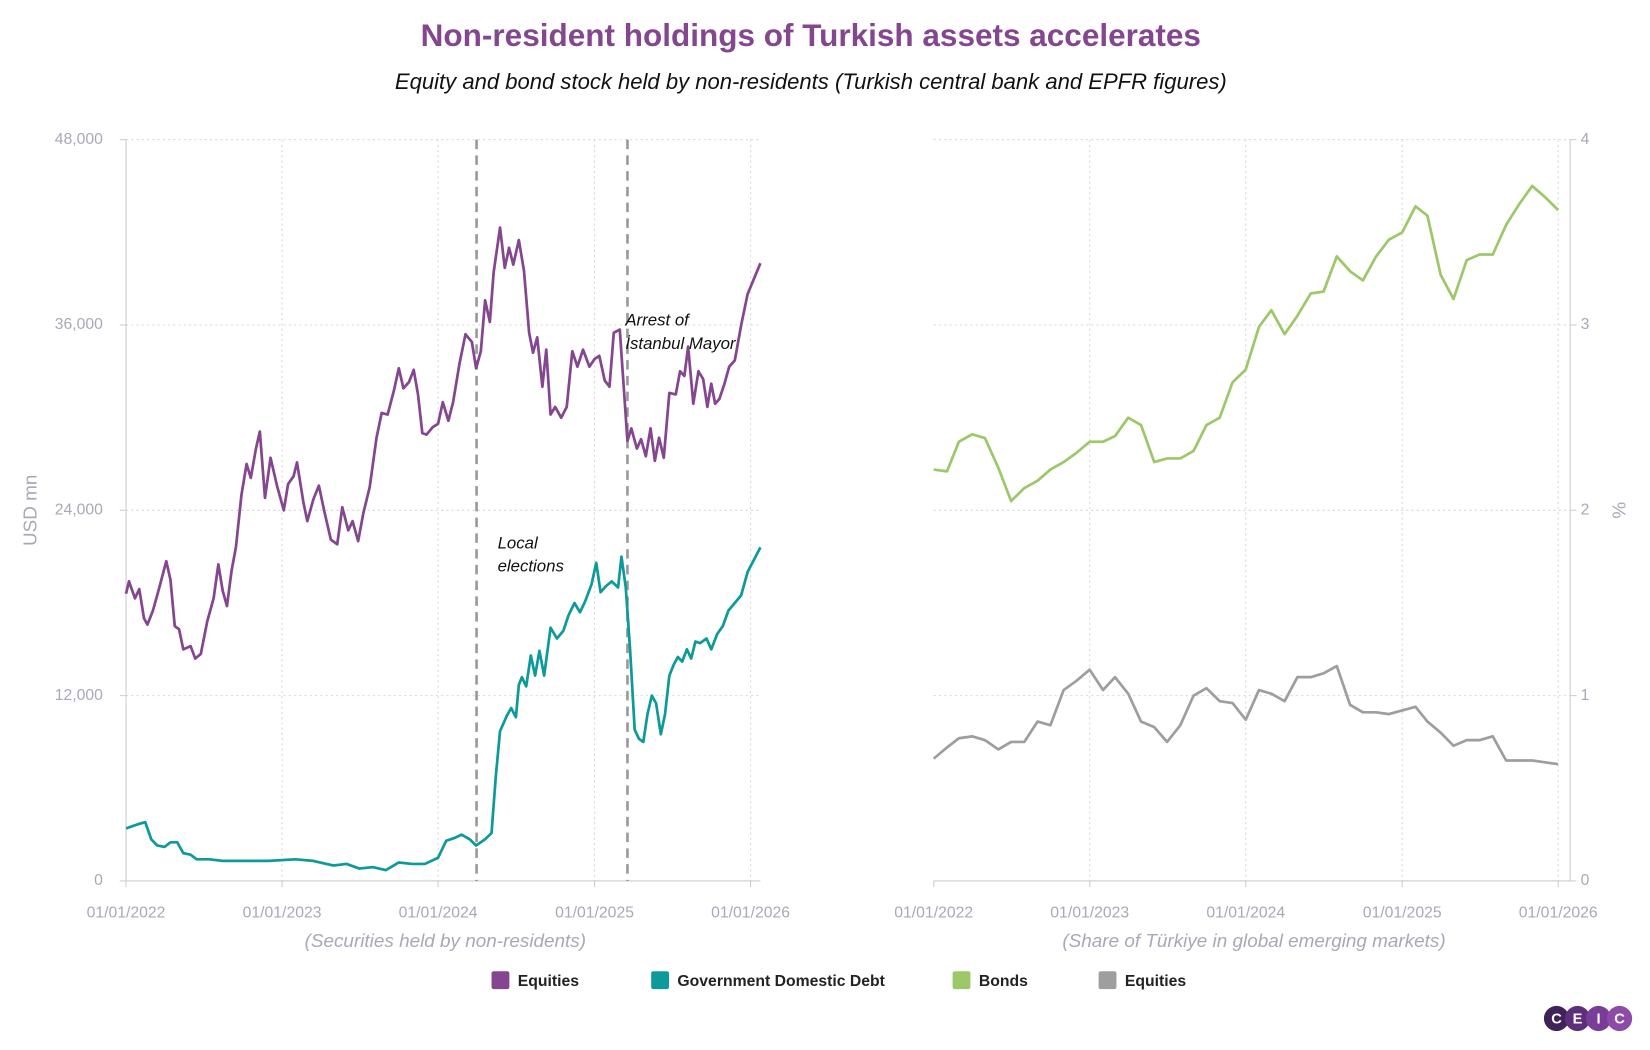 This screenshot has height=1050, width=1650. I want to click on logo-letter: I, so click(1598, 1019).